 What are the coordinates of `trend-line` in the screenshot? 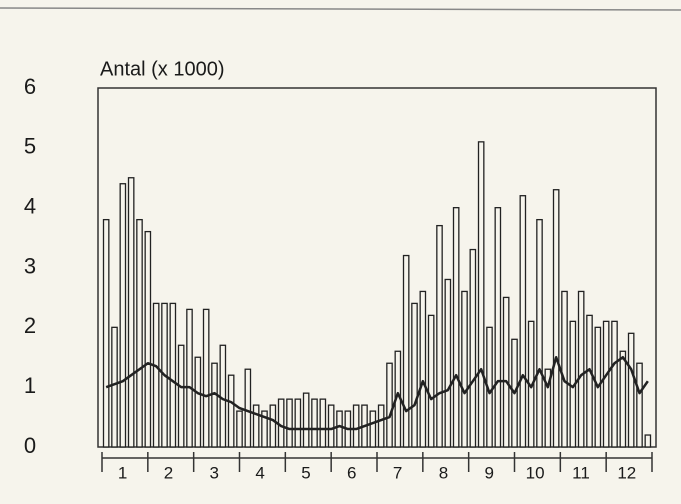 It's located at (377, 393).